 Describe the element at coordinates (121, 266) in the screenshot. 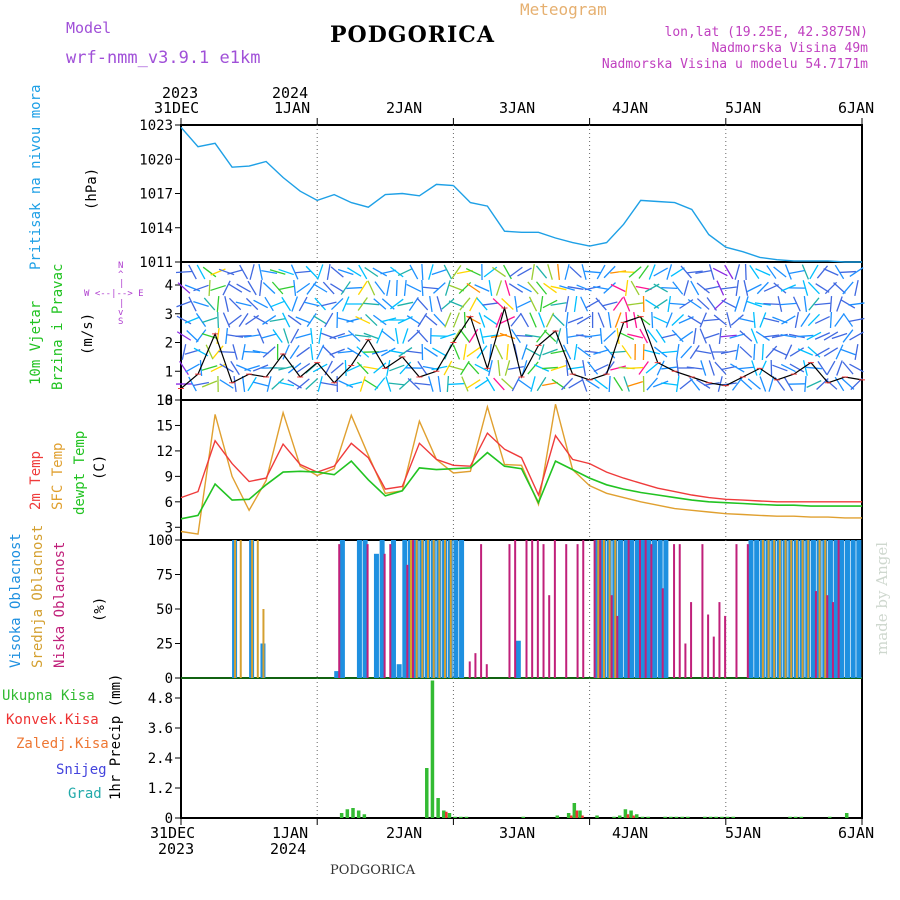

I see `compass-north: N` at that location.